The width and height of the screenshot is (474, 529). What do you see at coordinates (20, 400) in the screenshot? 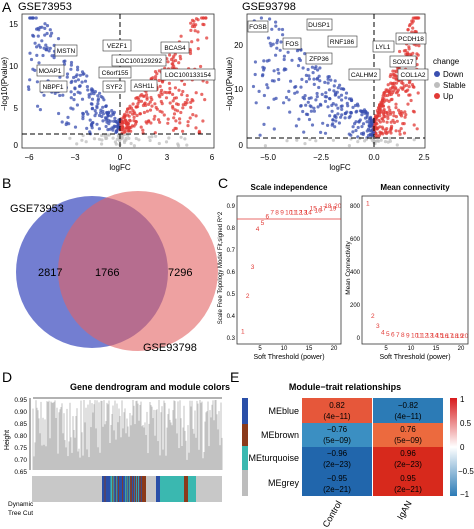
I see `svg-text: 0.95` at bounding box center [20, 400].